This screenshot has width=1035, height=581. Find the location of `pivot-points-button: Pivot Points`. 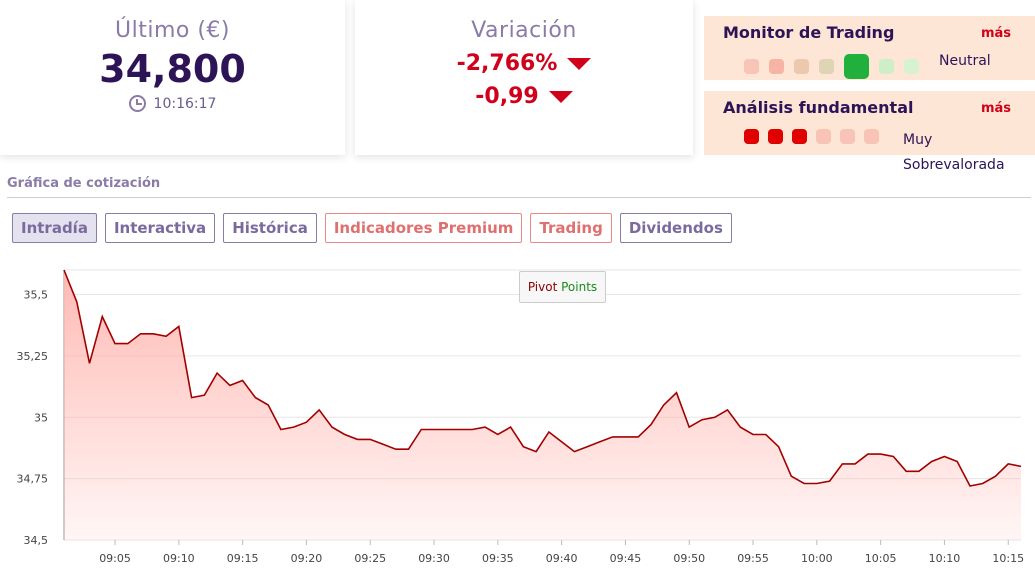

pivot-points-button: Pivot Points is located at coordinates (562, 287).